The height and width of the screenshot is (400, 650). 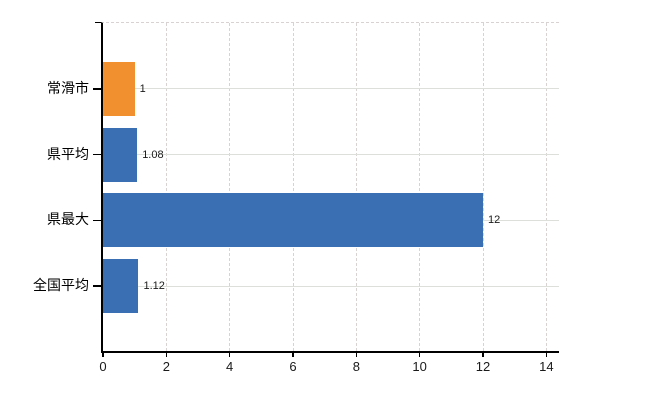 What do you see at coordinates (68, 219) in the screenshot?
I see `category-label: 県最大` at bounding box center [68, 219].